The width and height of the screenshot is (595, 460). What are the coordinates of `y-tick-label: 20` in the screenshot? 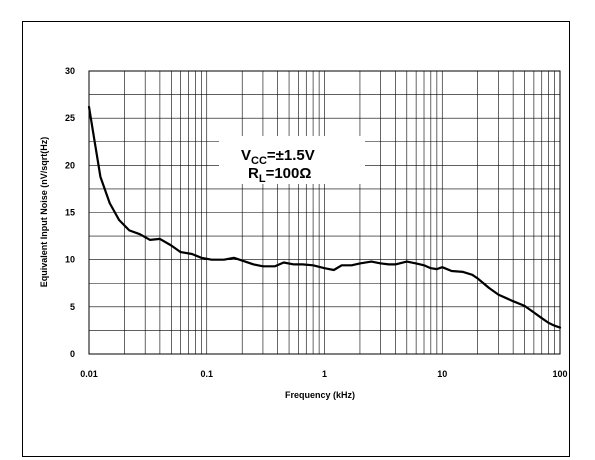 It's located at (70, 165).